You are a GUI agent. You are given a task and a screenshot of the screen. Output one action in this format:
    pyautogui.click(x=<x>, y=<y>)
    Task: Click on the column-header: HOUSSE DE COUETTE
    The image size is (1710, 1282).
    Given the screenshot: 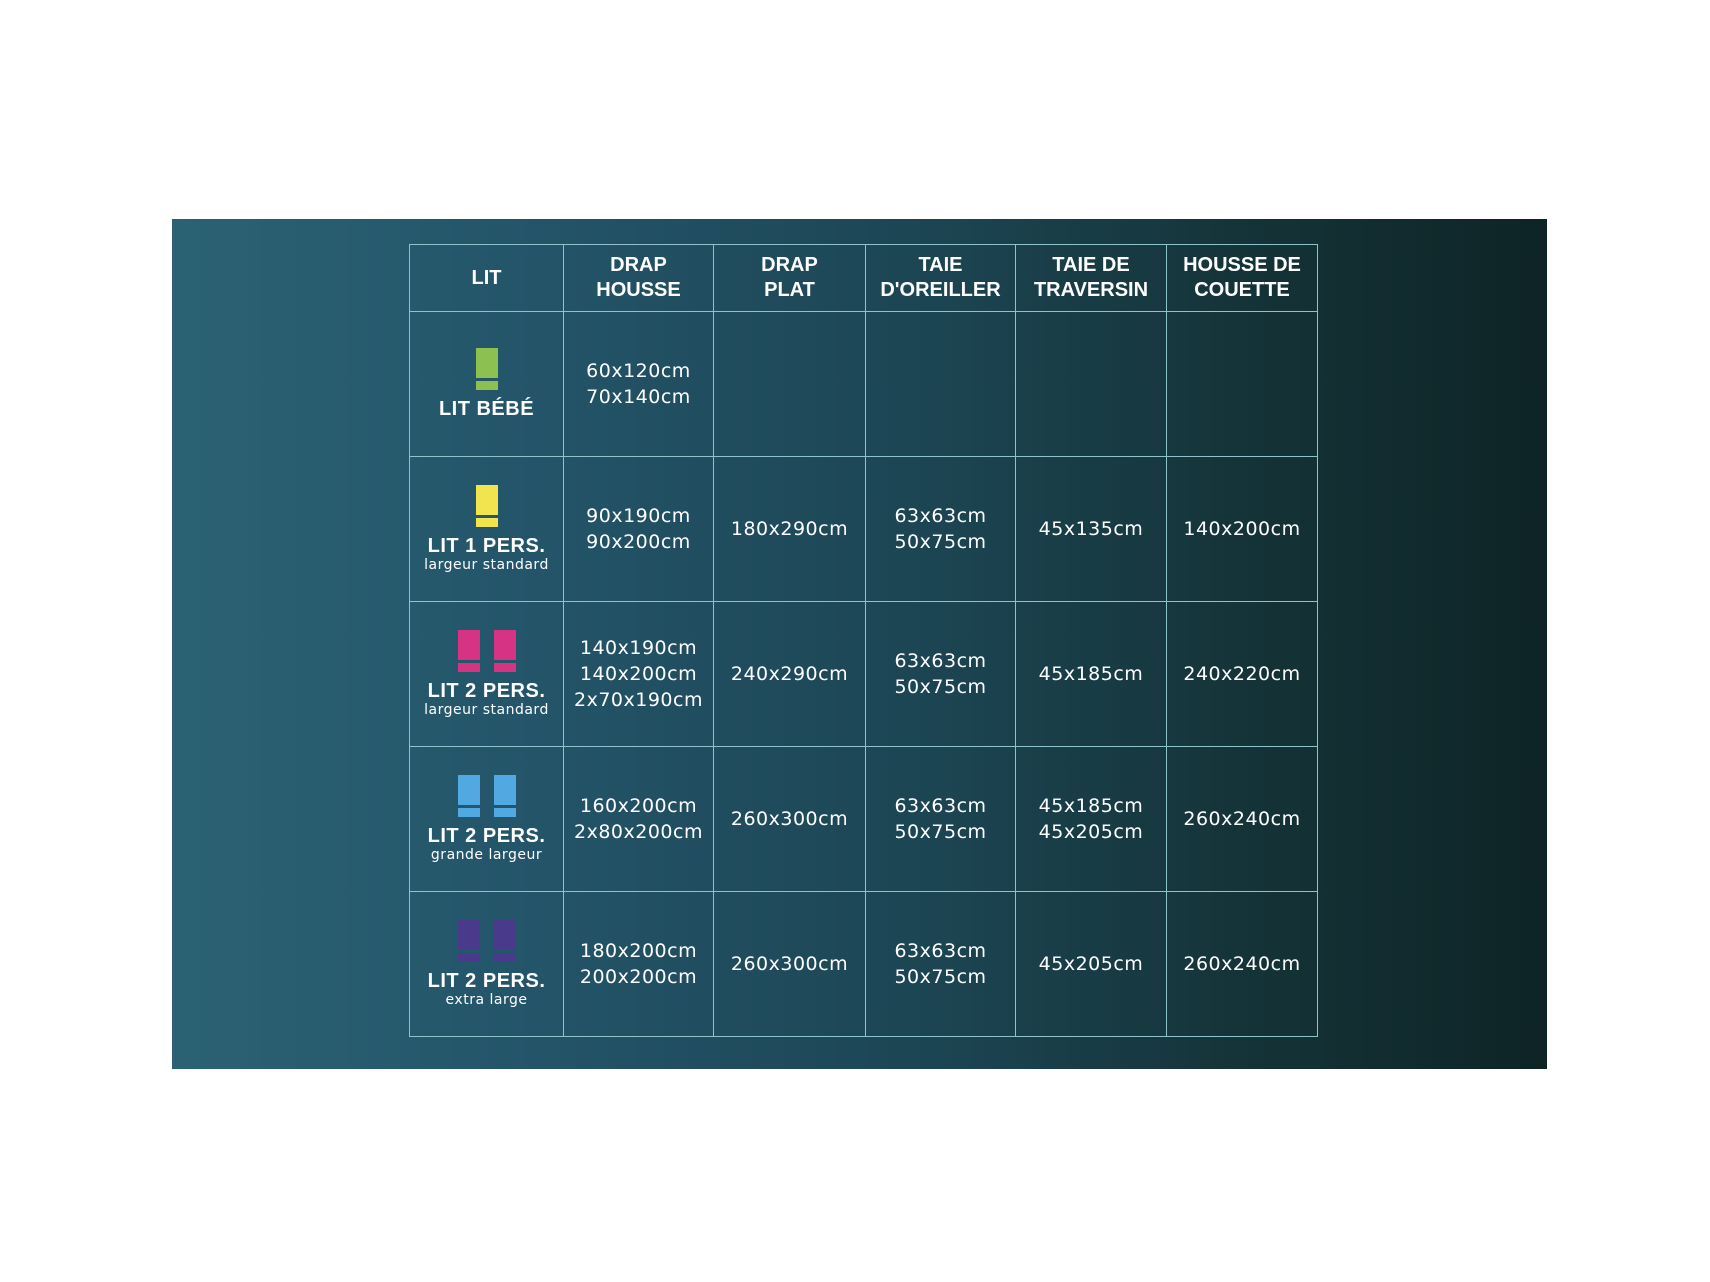 What is the action you would take?
    pyautogui.click(x=1242, y=278)
    